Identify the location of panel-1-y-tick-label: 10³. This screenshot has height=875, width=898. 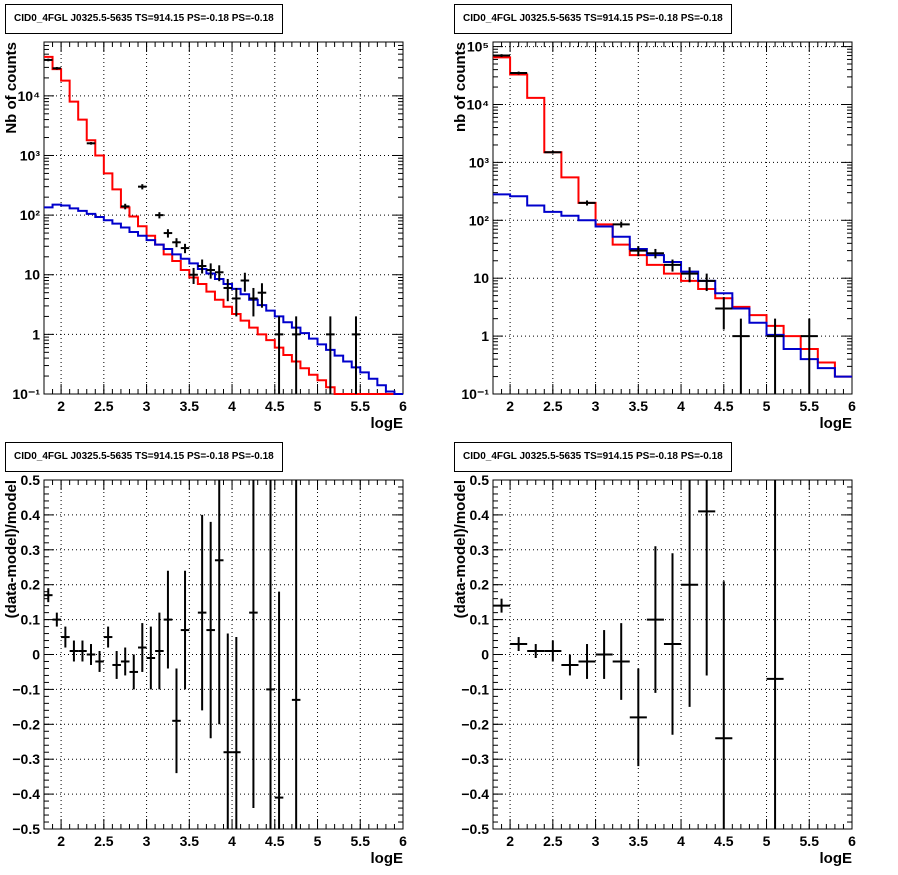
(30, 155).